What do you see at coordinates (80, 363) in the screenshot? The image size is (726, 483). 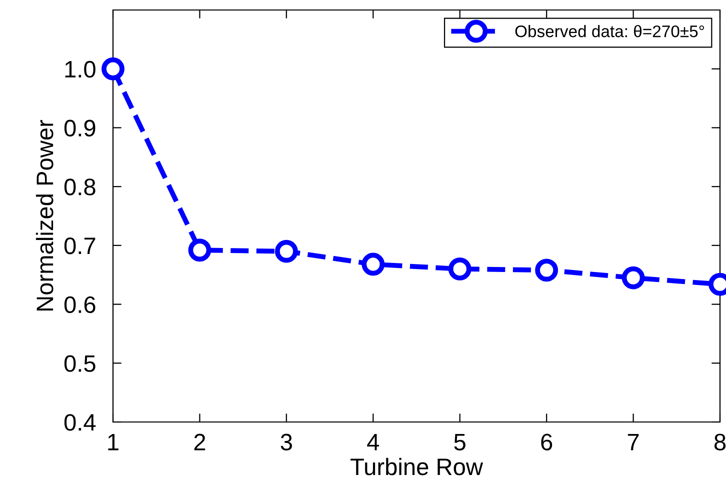 I see `y-tick-label: 0.5` at bounding box center [80, 363].